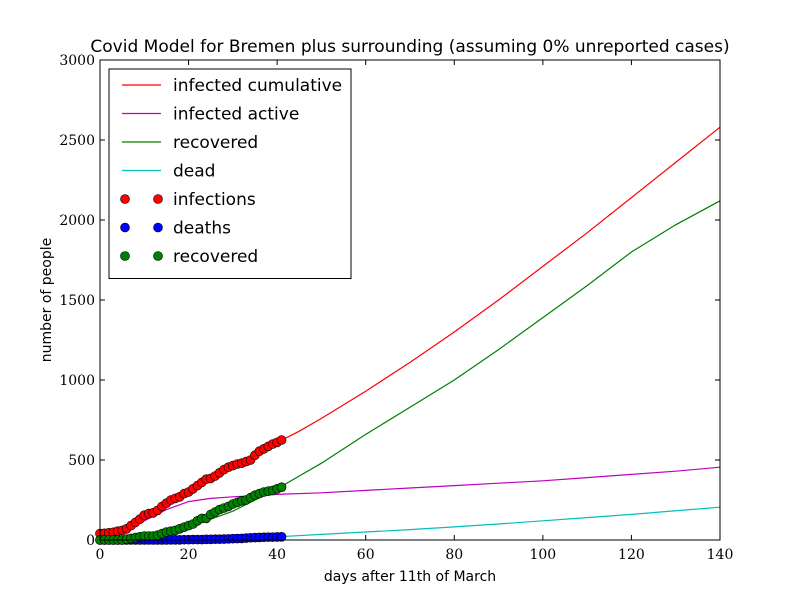  I want to click on legend-label: infected active, so click(236, 115).